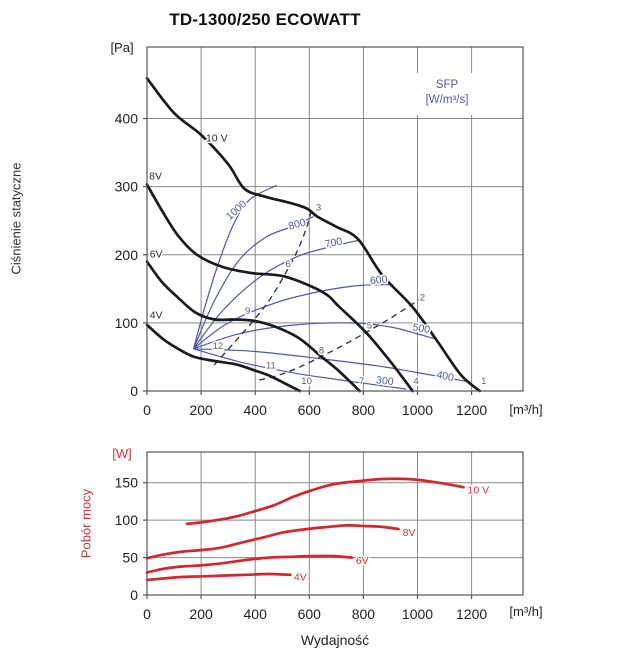 Image resolution: width=621 pixels, height=658 pixels. What do you see at coordinates (155, 177) in the screenshot?
I see `pressure-curve-label-8V: 8V` at bounding box center [155, 177].